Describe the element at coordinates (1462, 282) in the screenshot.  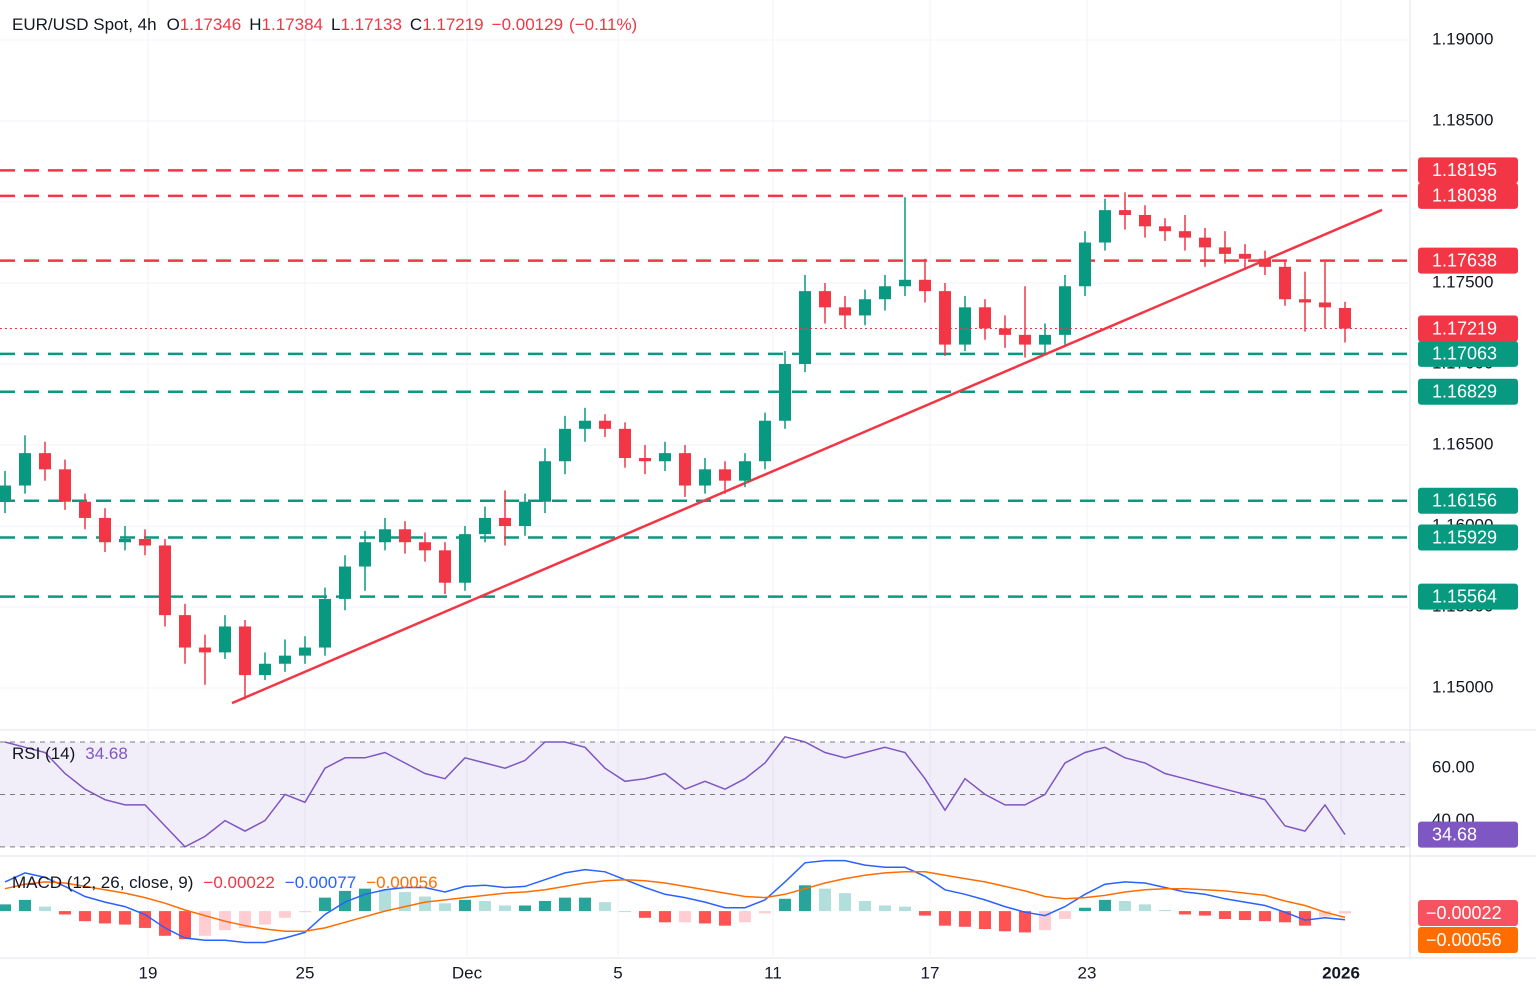
I see `y-tick-label: 1.17500` at that location.